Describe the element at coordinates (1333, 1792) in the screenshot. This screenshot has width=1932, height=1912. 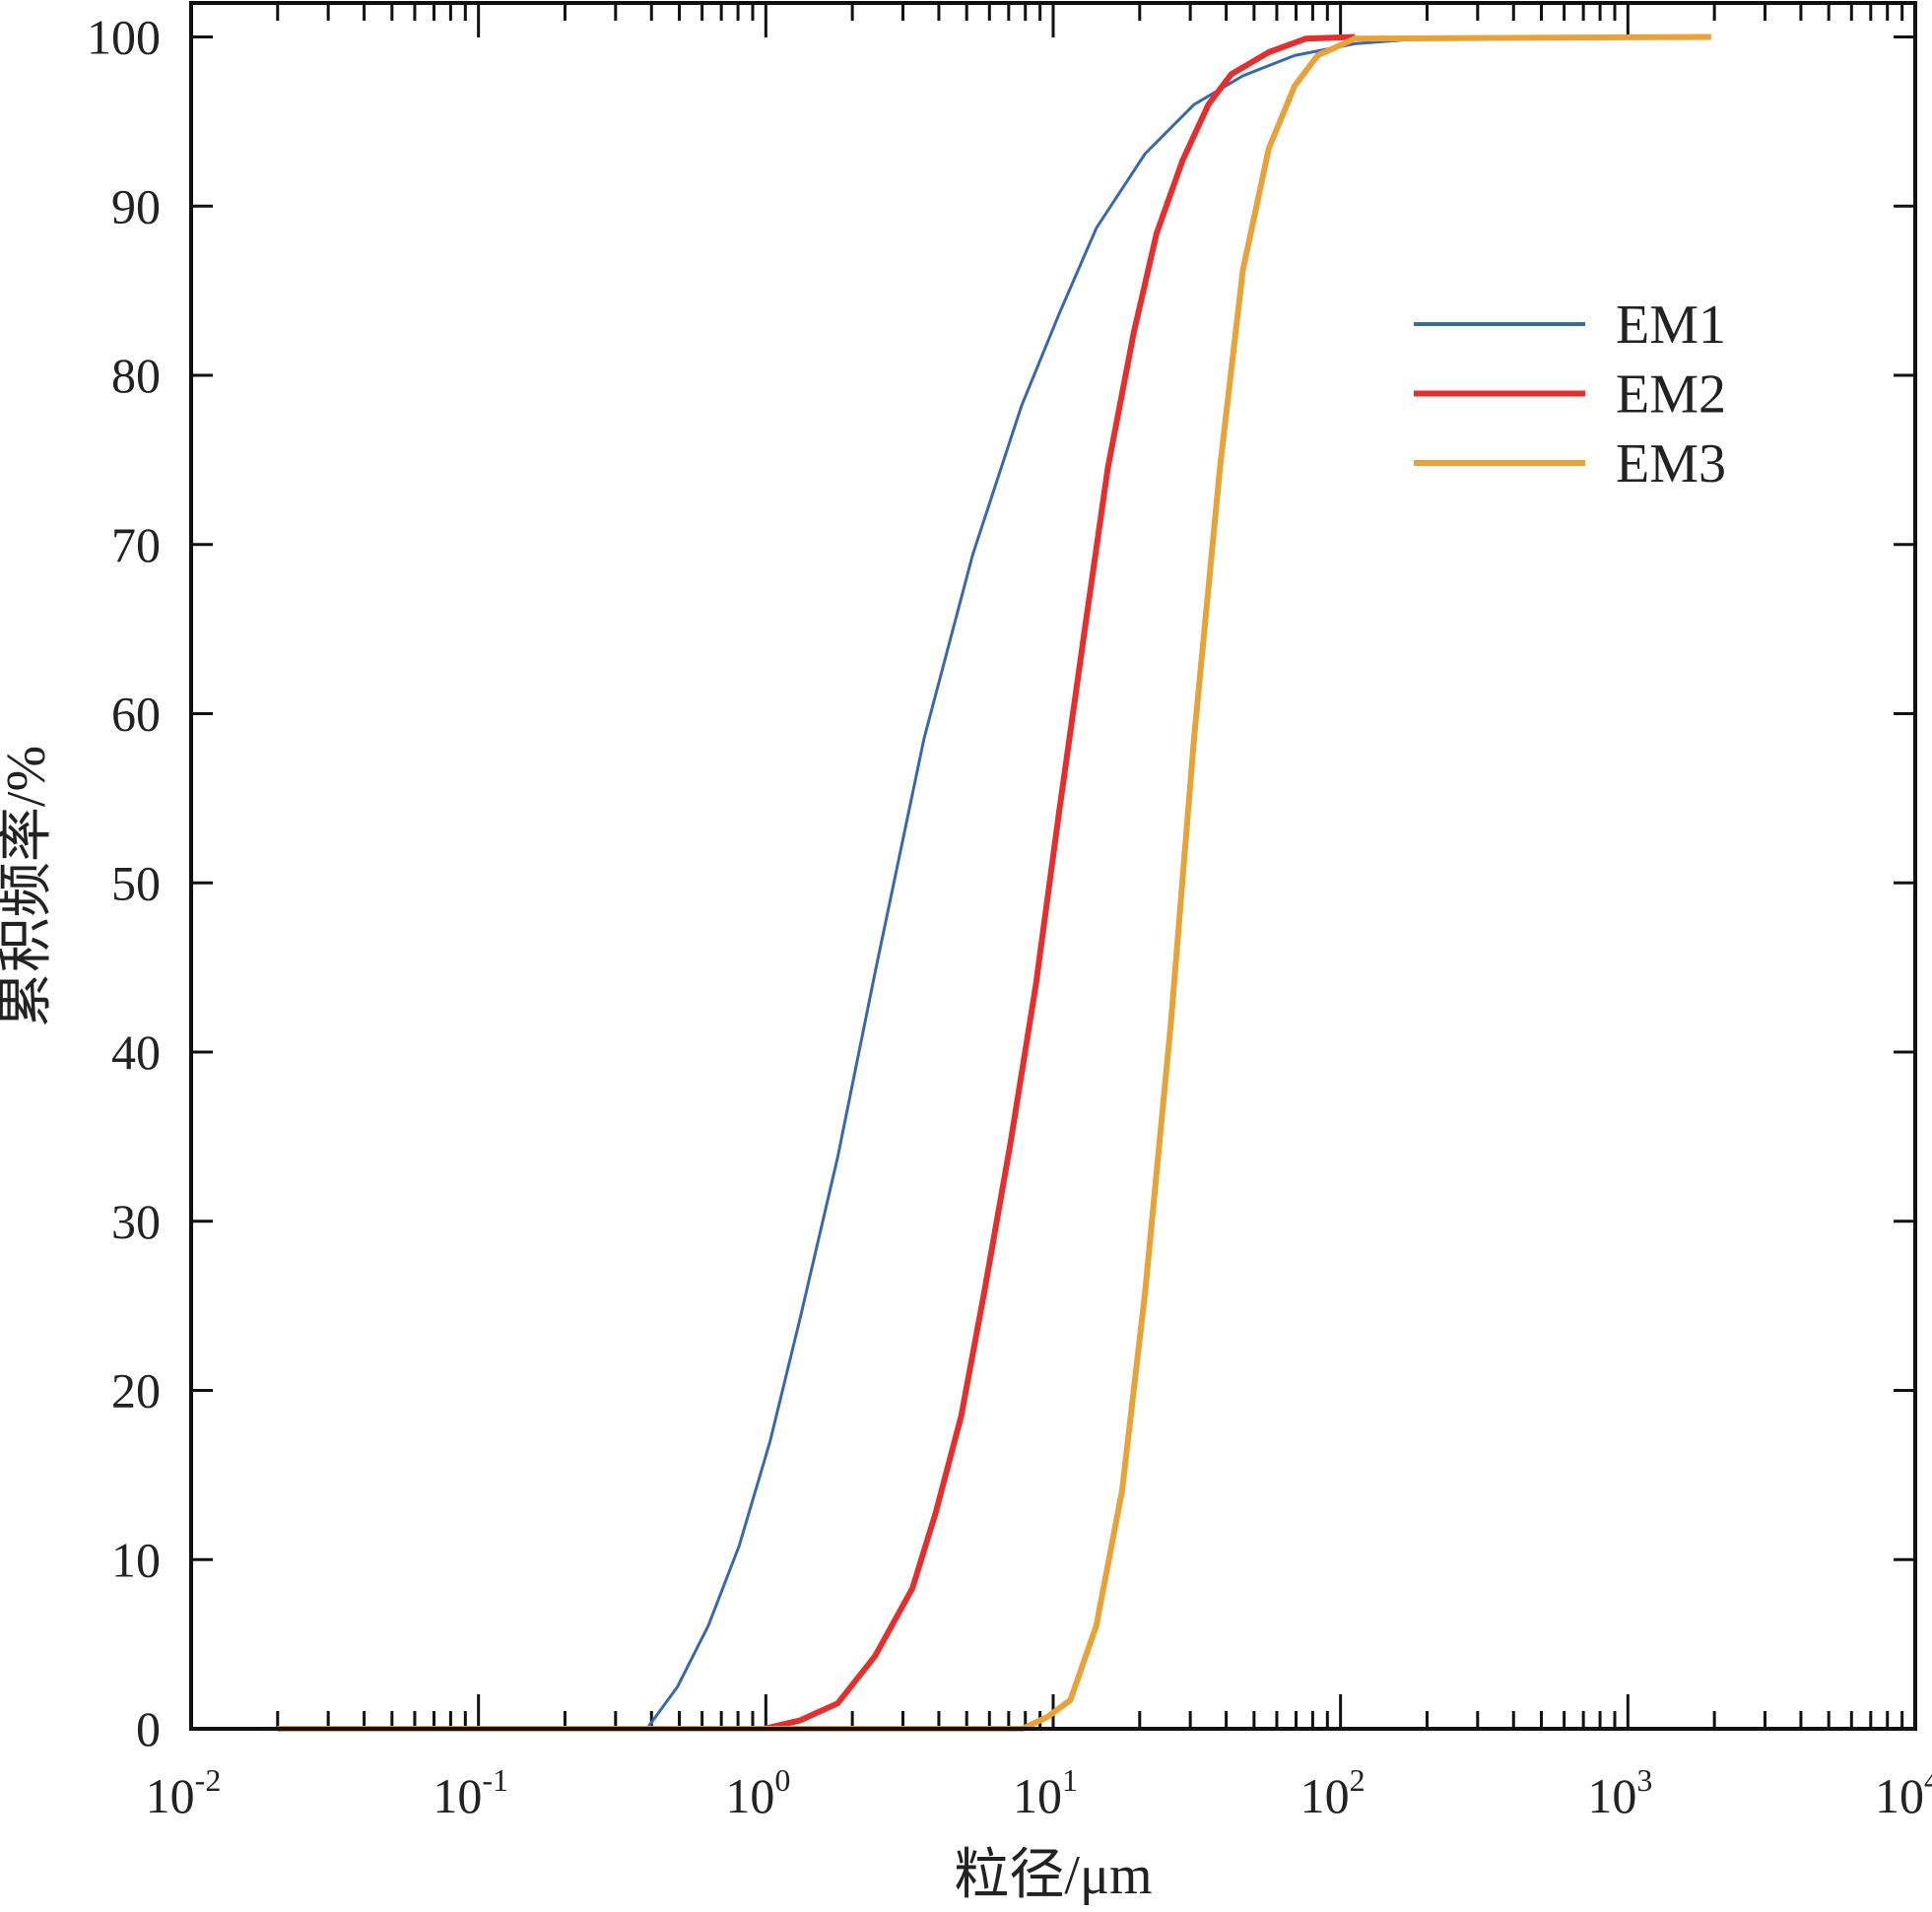
I see `x-tick-label: 10²` at that location.